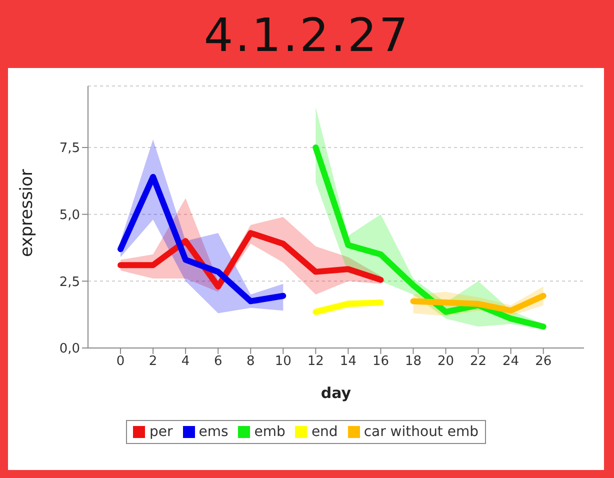 The width and height of the screenshot is (614, 478). What do you see at coordinates (69, 282) in the screenshot?
I see `y-tick-label: 2,5` at bounding box center [69, 282].